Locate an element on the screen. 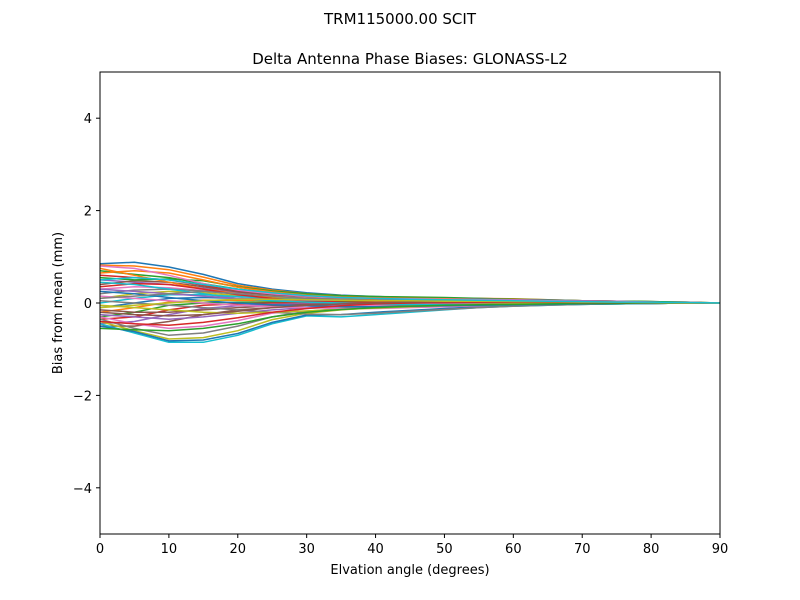 This screenshot has height=600, width=800. figure-suptitle: TRM115000.00 SCIT is located at coordinates (400, 19).